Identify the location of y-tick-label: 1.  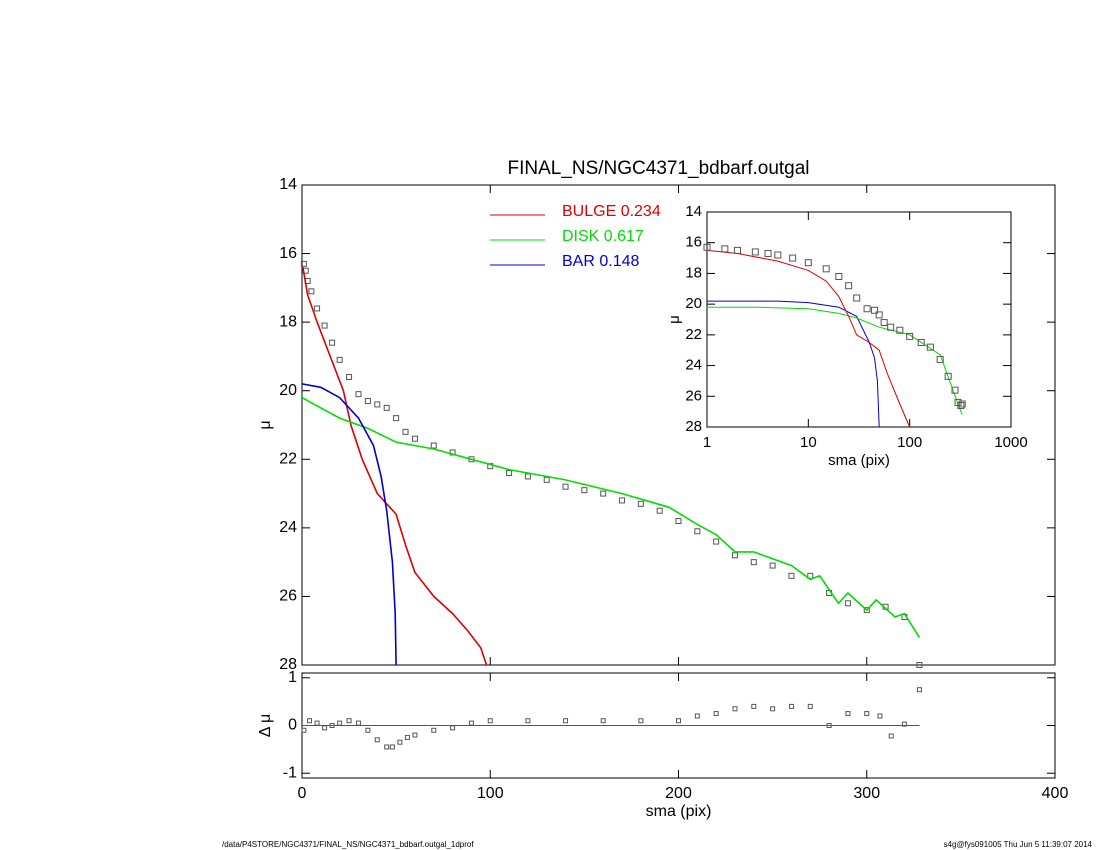
(292, 677).